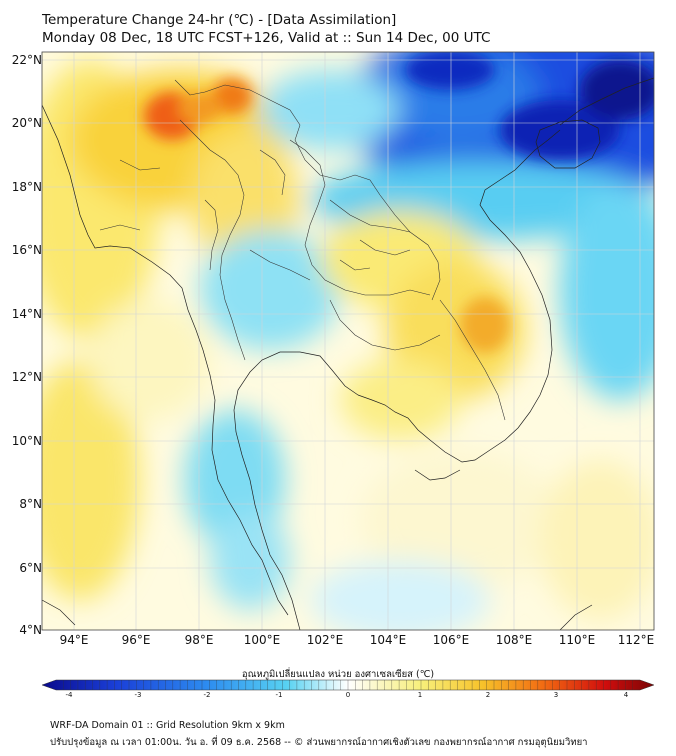 The height and width of the screenshot is (756, 676). What do you see at coordinates (626, 695) in the screenshot?
I see `colorbar-tick-label: 4` at bounding box center [626, 695].